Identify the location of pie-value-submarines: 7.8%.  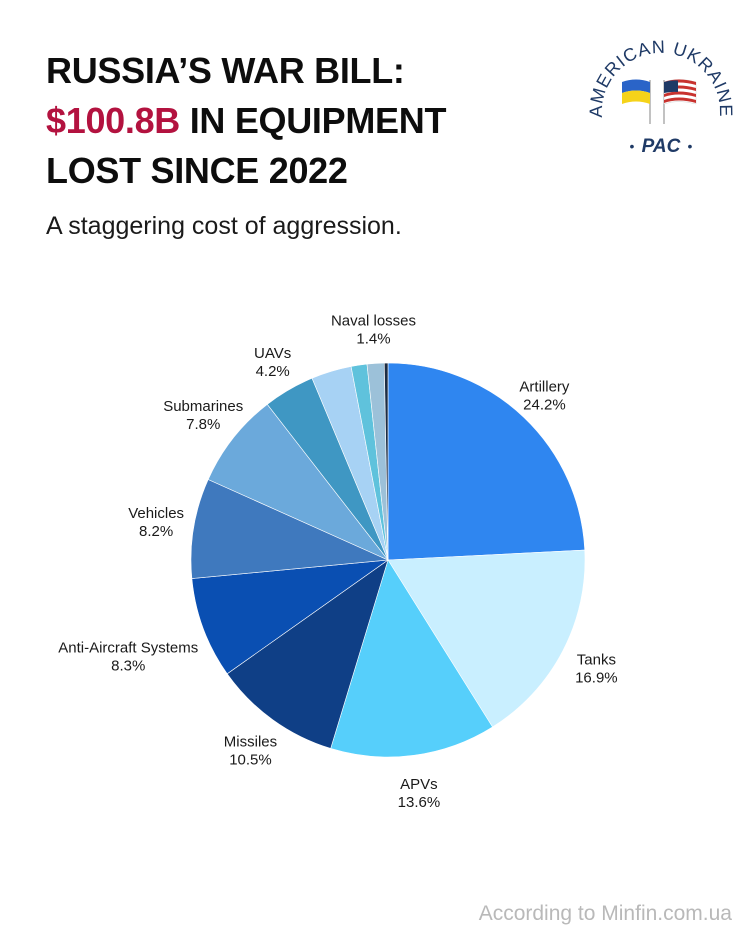
(203, 424).